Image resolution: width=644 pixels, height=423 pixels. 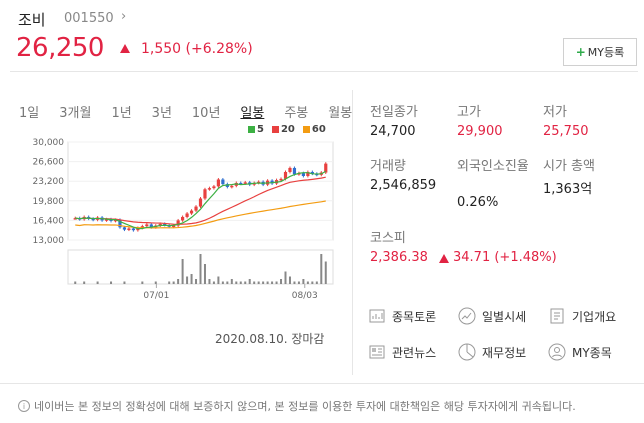 I want to click on ma20-line, so click(x=200, y=200).